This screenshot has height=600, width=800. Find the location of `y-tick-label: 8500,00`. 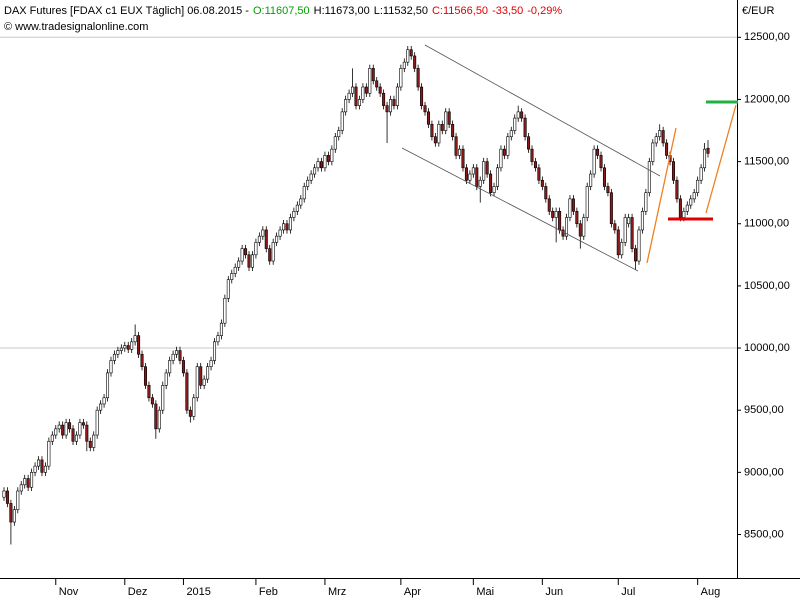

y-tick-label: 8500,00 is located at coordinates (764, 534).